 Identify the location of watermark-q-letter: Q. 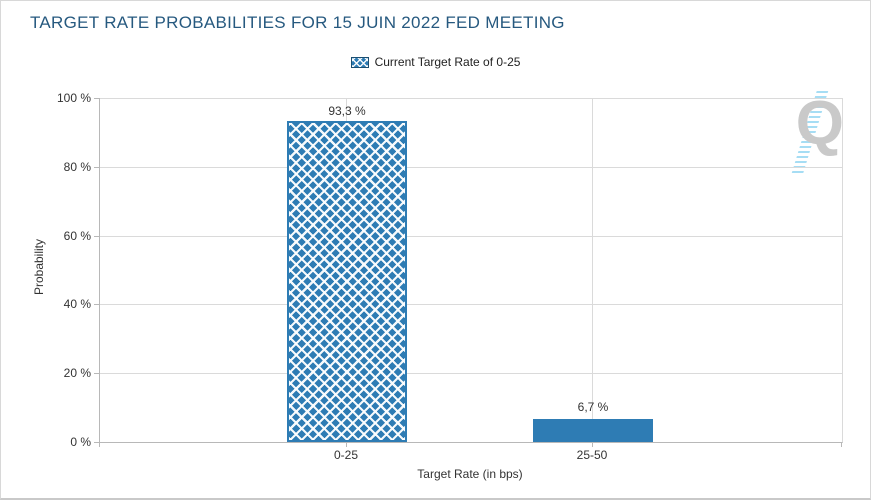
(819, 123).